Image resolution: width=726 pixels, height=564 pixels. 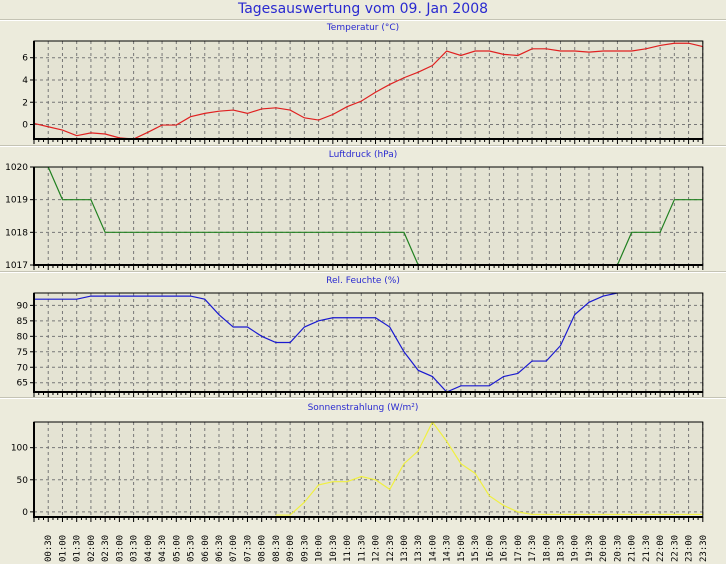 What do you see at coordinates (49, 548) in the screenshot?
I see `x-tick-label: 00:30` at bounding box center [49, 548].